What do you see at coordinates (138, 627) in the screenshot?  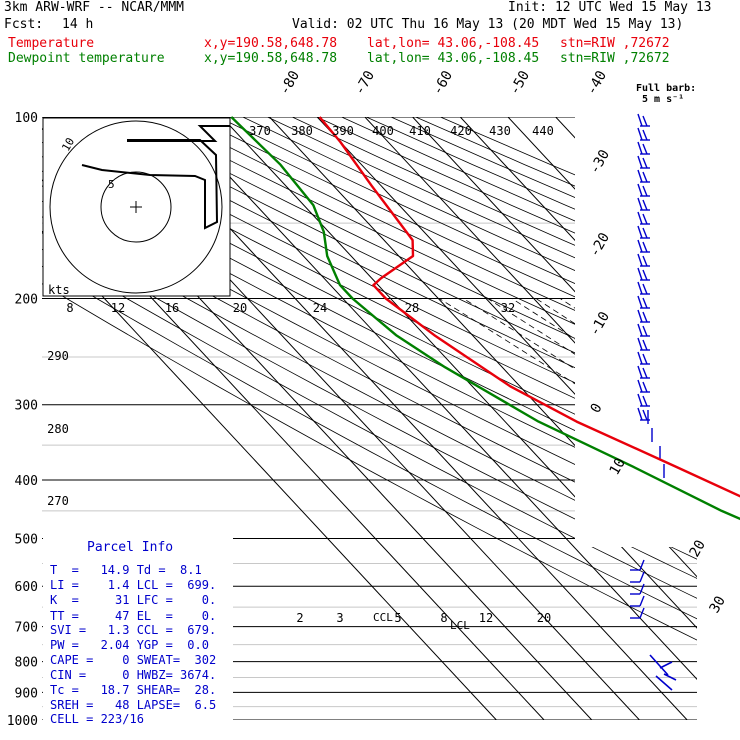 I see `parcel-box` at bounding box center [138, 627].